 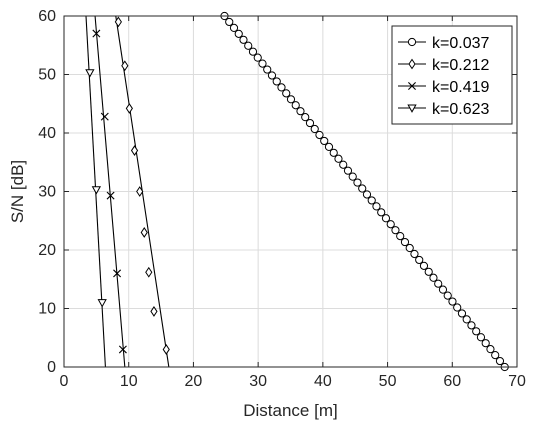 I want to click on y-tick-label: 20, so click(x=47, y=250).